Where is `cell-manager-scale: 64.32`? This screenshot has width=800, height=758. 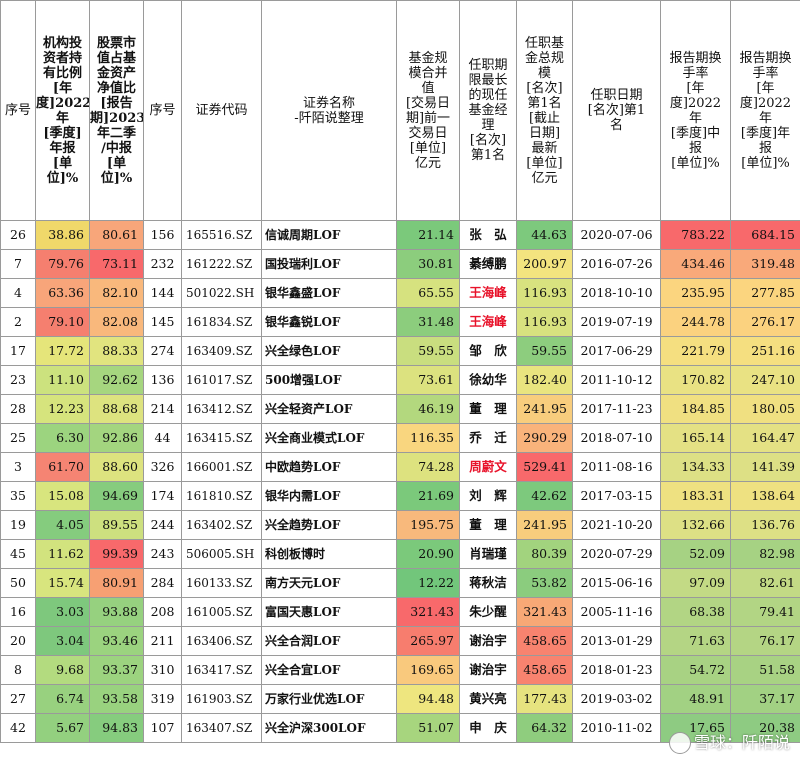
cell-manager-scale: 64.32 is located at coordinates (544, 728).